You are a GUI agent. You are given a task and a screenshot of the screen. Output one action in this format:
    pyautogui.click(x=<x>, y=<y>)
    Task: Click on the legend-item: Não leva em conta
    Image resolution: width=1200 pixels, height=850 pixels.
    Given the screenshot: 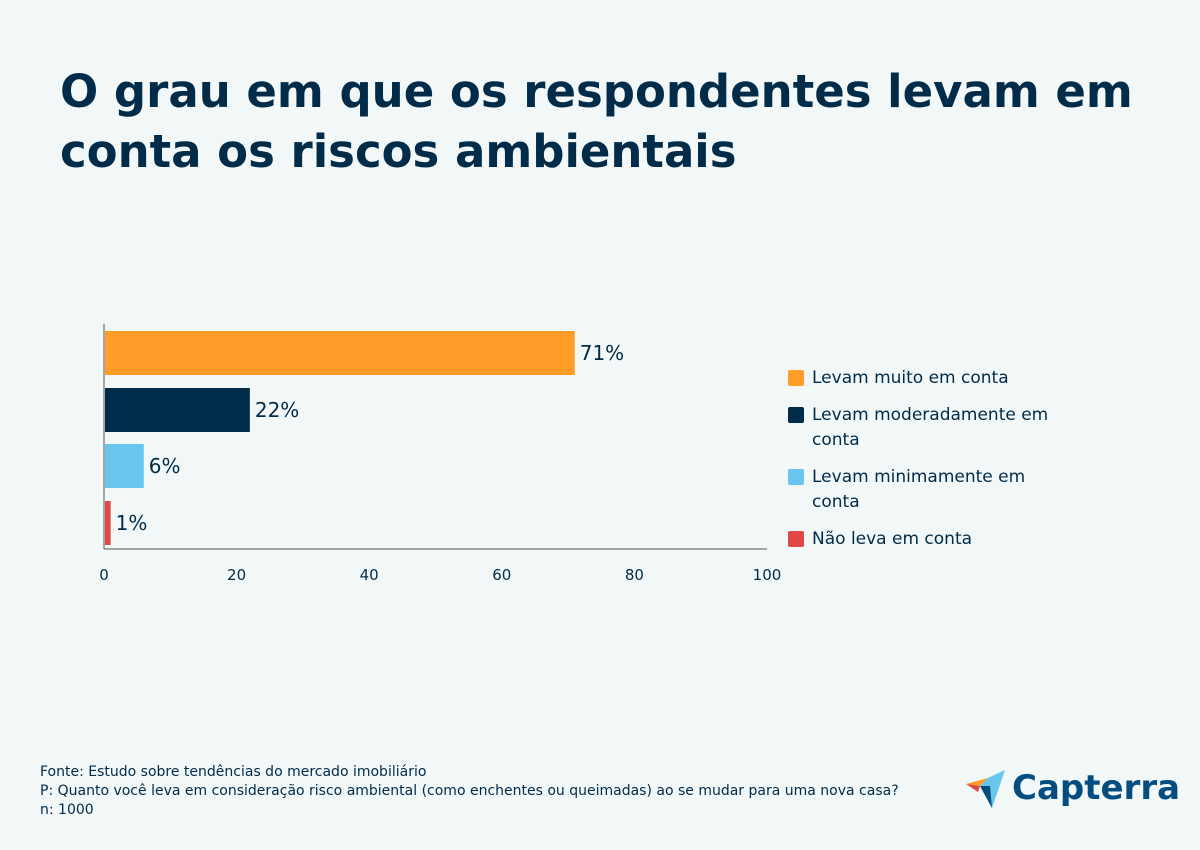 What is the action you would take?
    pyautogui.click(x=928, y=539)
    